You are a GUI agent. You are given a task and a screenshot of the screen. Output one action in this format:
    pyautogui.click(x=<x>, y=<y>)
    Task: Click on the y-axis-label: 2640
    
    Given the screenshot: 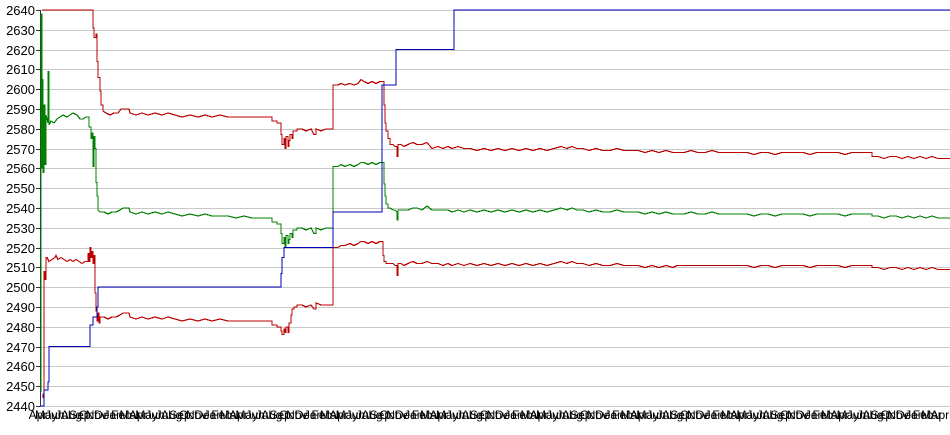 What is the action you would take?
    pyautogui.click(x=20, y=10)
    